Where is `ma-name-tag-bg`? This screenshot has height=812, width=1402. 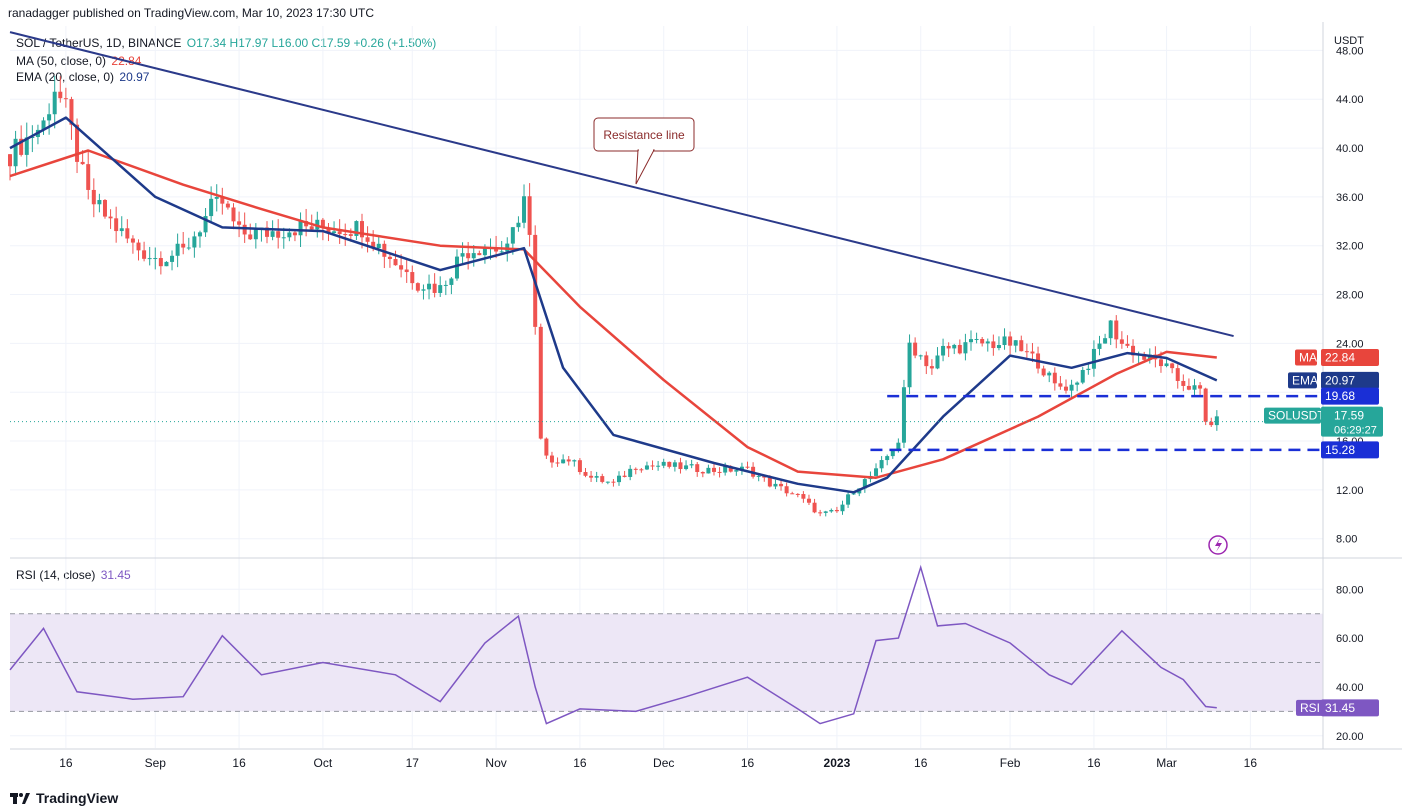 ma-name-tag-bg is located at coordinates (1306, 357).